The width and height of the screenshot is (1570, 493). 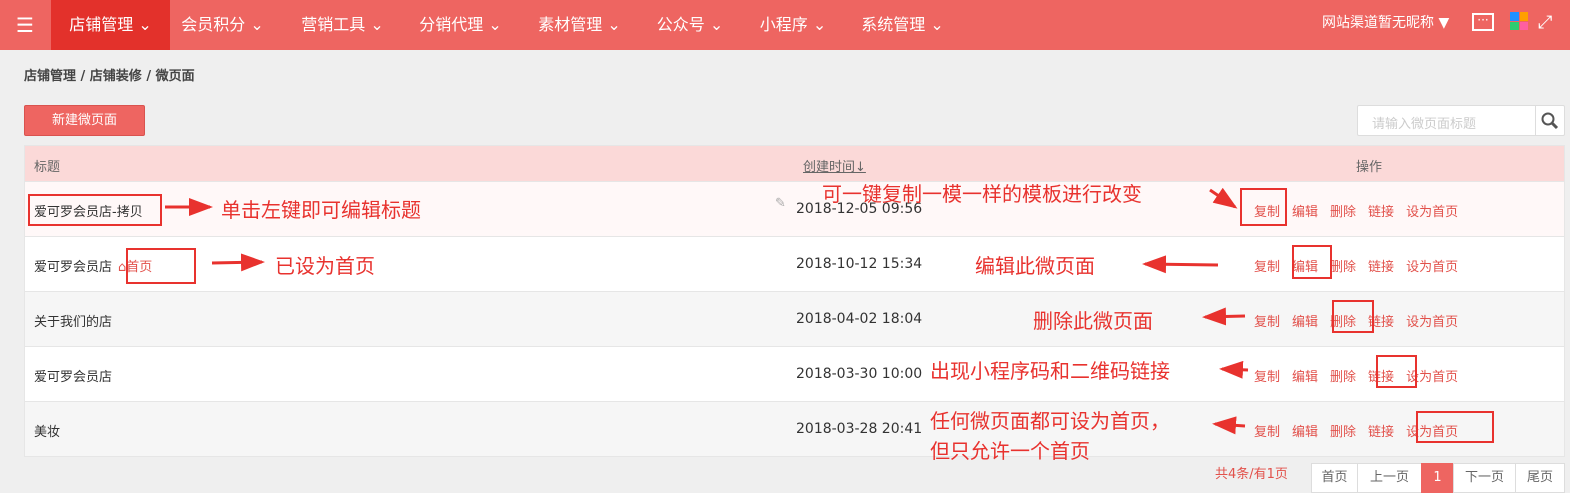 I want to click on search-box: 请输入微页面标题, so click(x=1461, y=120).